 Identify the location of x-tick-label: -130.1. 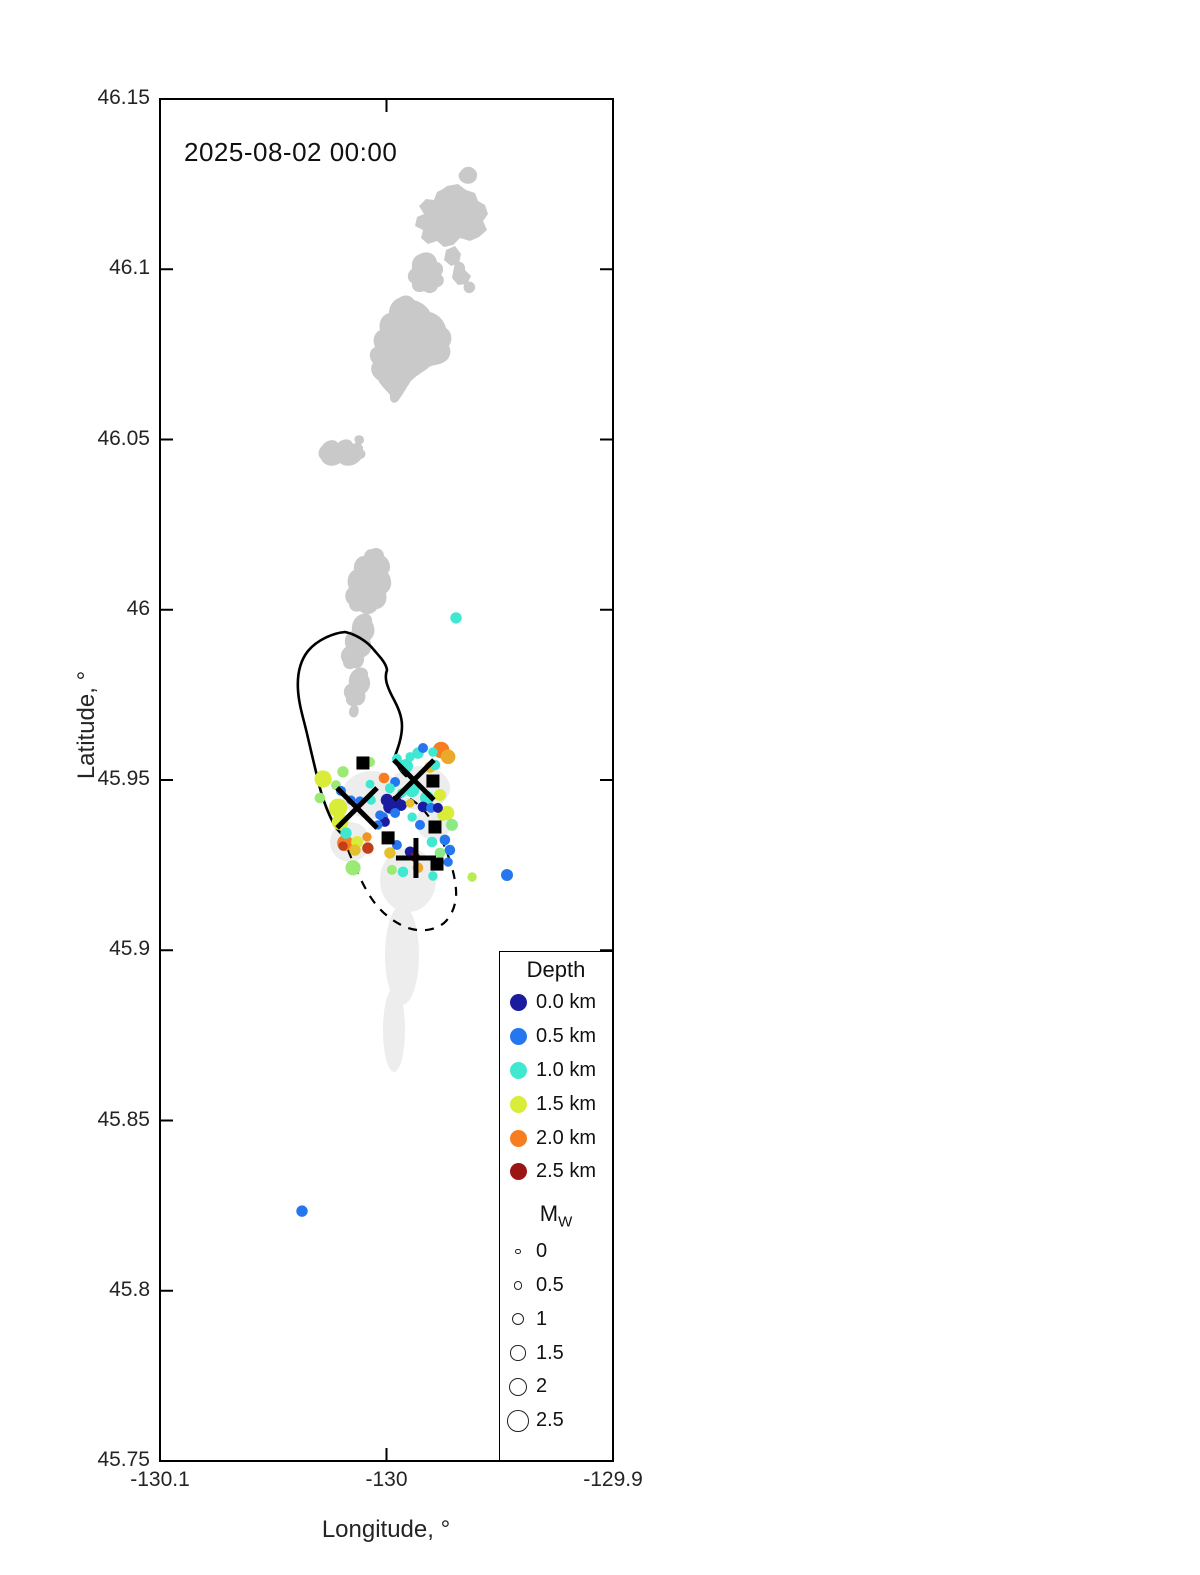
(160, 1479).